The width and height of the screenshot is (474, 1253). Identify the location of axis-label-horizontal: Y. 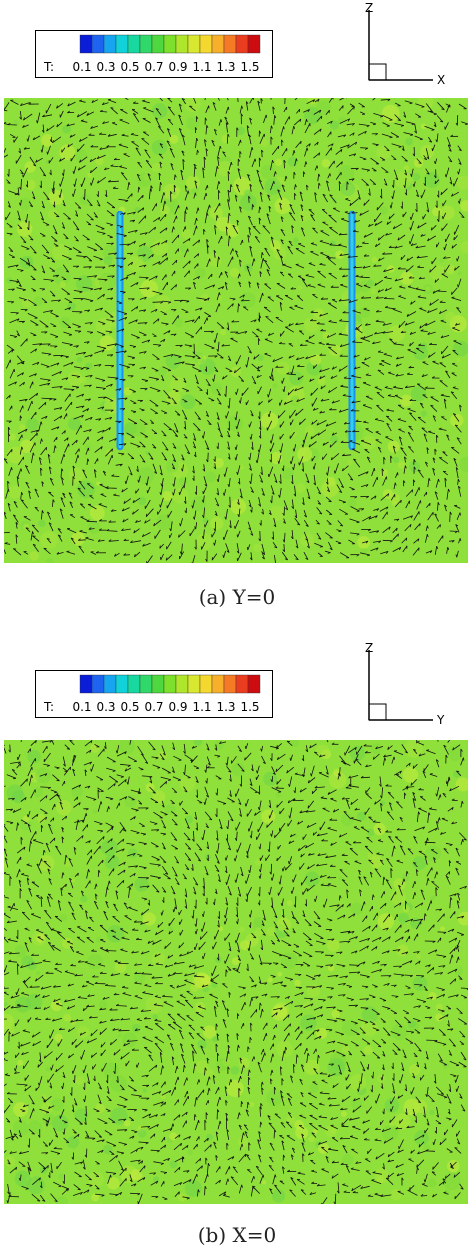
(440, 720).